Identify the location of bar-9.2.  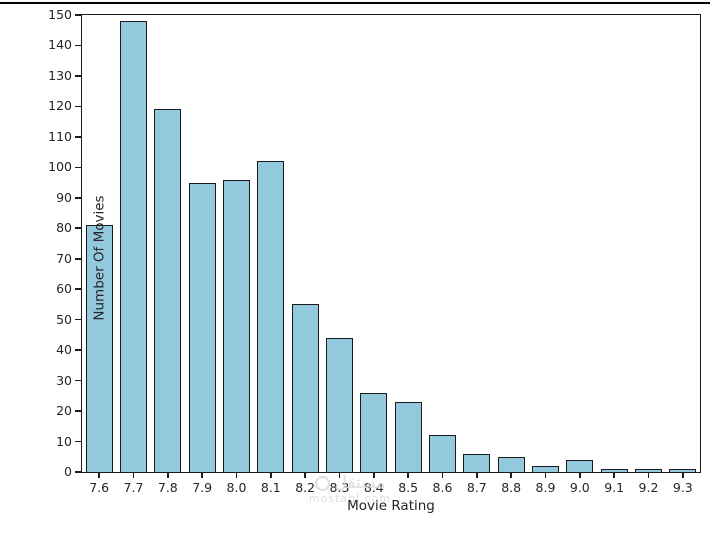
(648, 470).